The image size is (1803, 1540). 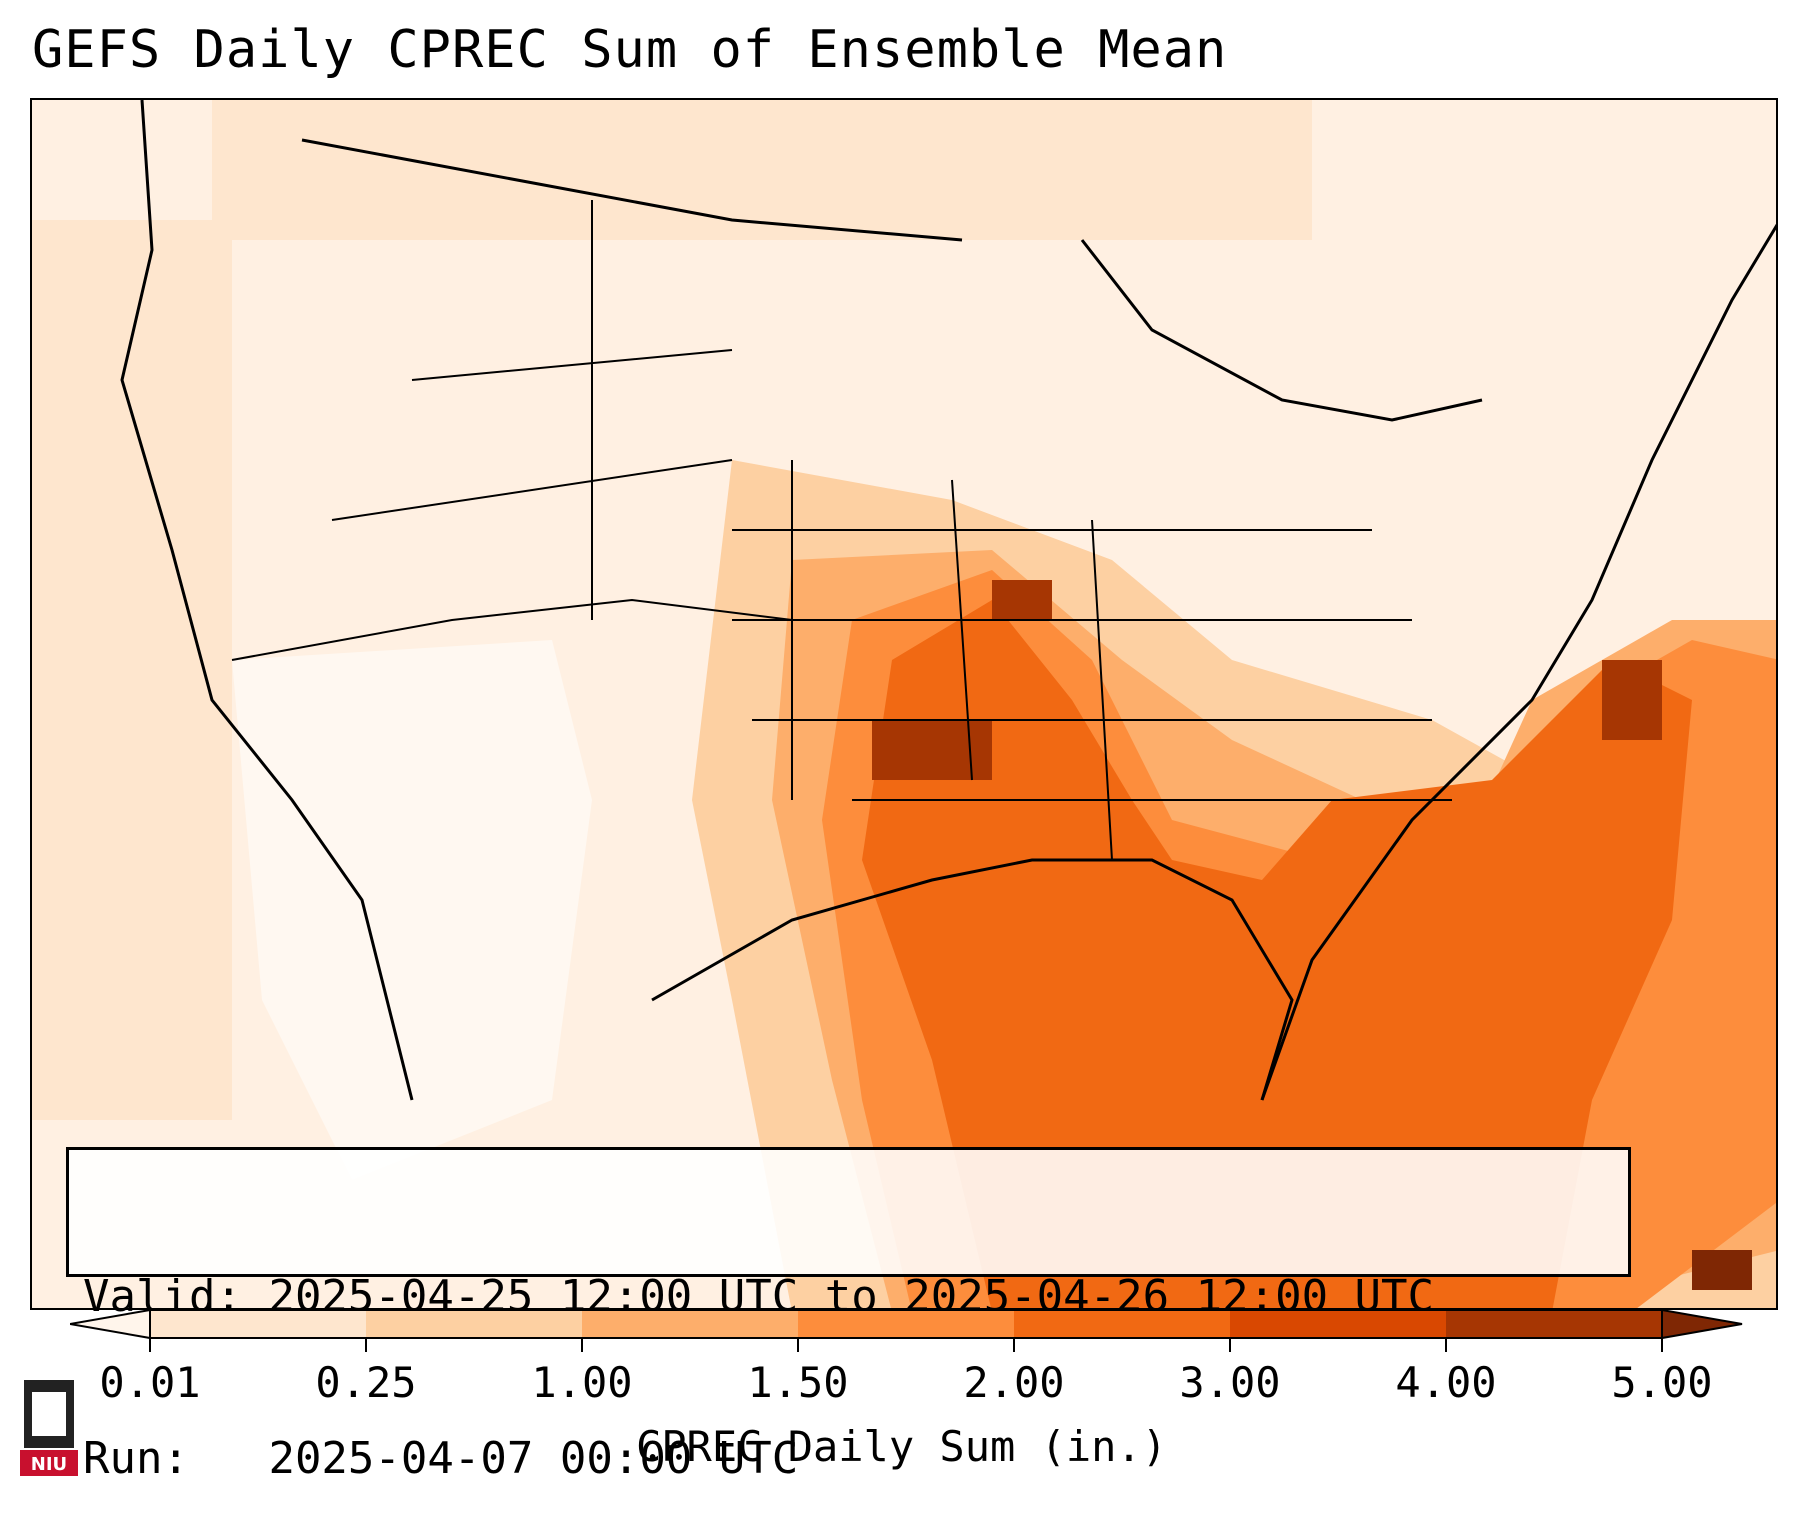 What do you see at coordinates (1230, 1382) in the screenshot?
I see `colorbar-tick-label: 3.00` at bounding box center [1230, 1382].